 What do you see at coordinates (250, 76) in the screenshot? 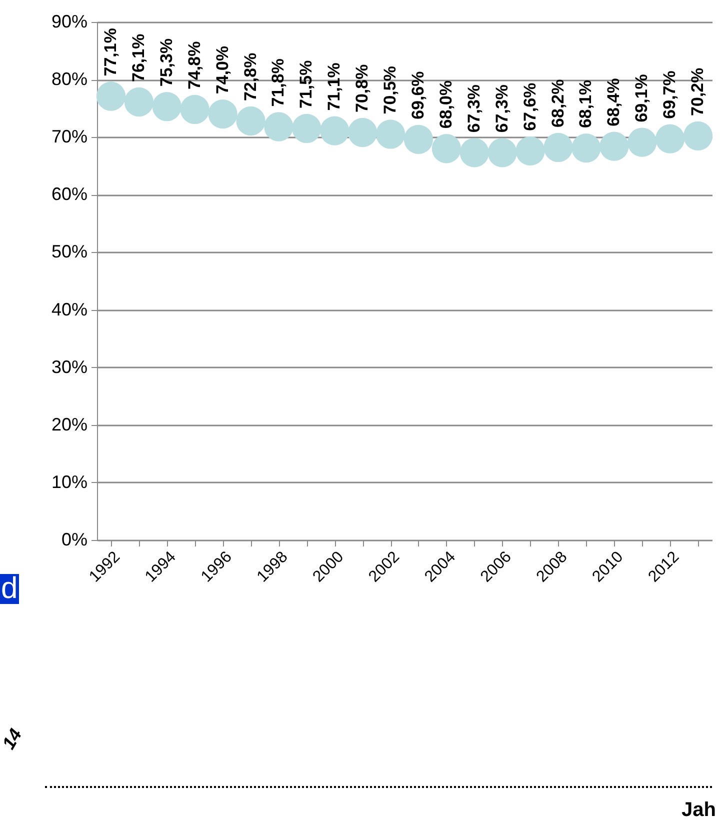
I see `data-label: 72,8%` at bounding box center [250, 76].